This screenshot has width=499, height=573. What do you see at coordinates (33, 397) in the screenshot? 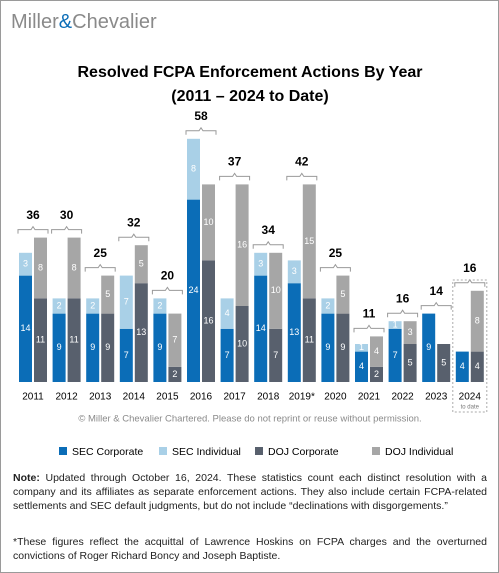
I see `x-tick-label: 2011` at bounding box center [33, 397].